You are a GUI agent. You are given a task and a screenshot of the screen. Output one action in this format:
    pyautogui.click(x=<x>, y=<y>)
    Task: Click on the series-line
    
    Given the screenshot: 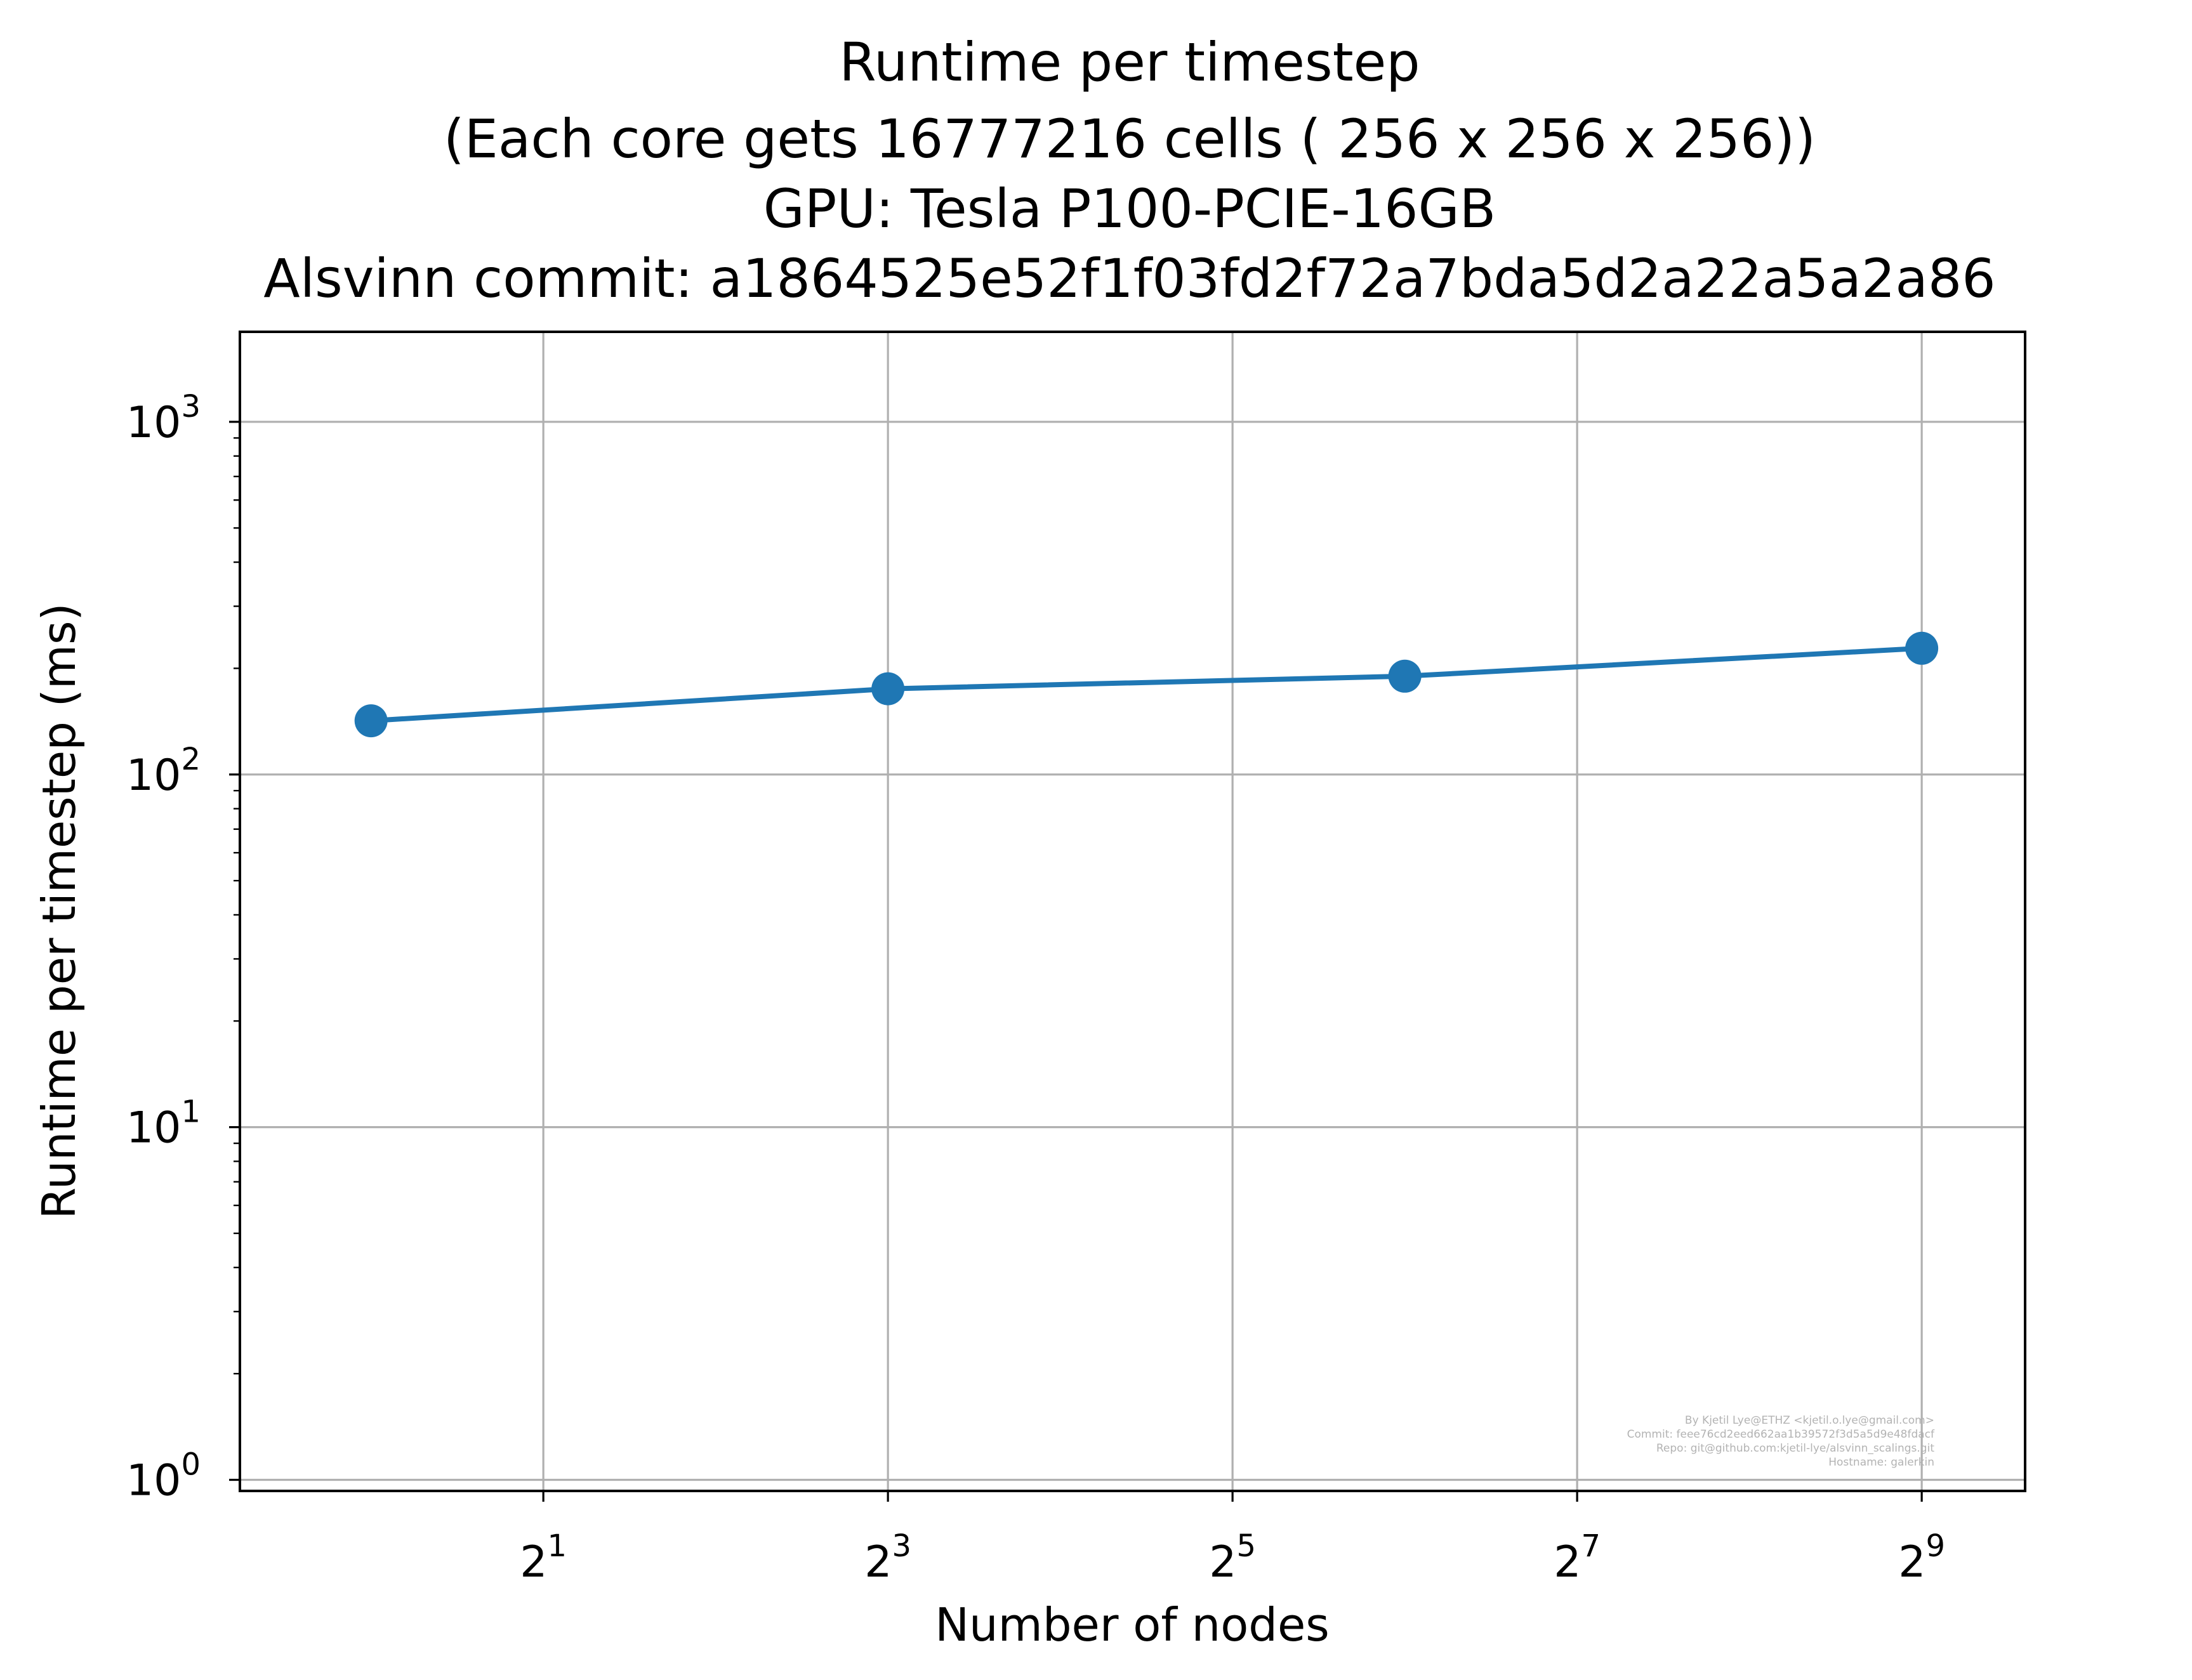 What is the action you would take?
    pyautogui.click(x=1146, y=685)
    